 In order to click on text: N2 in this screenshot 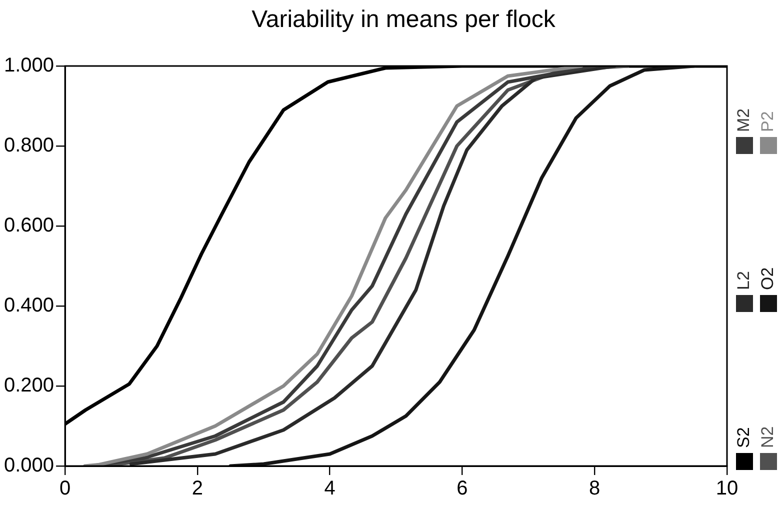, I will do `click(768, 437)`.